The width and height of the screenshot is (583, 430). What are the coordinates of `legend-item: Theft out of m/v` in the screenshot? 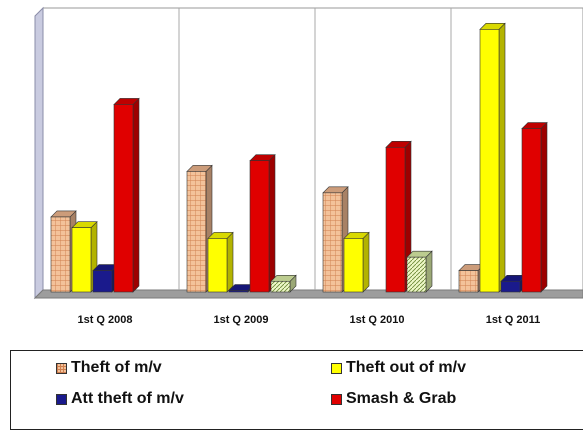 It's located at (398, 368).